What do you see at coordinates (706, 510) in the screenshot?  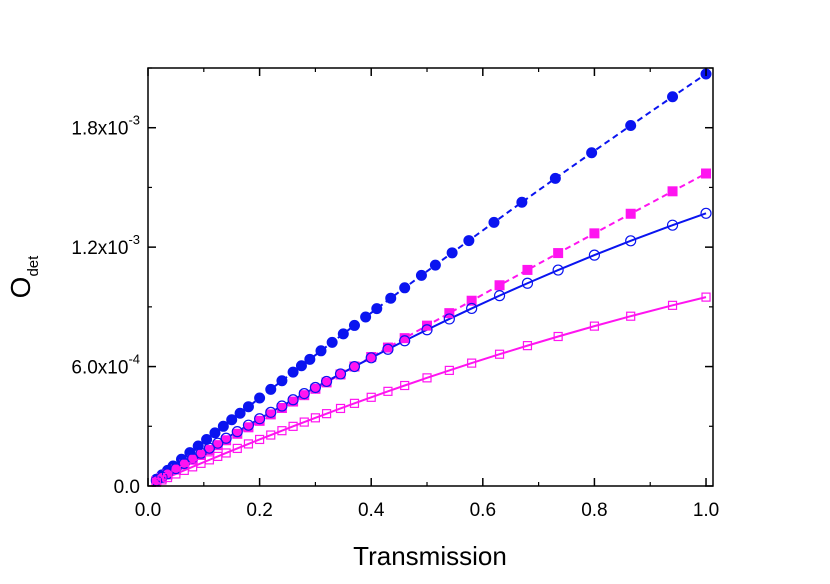 I see `x-tick-label: 1.0` at bounding box center [706, 510].